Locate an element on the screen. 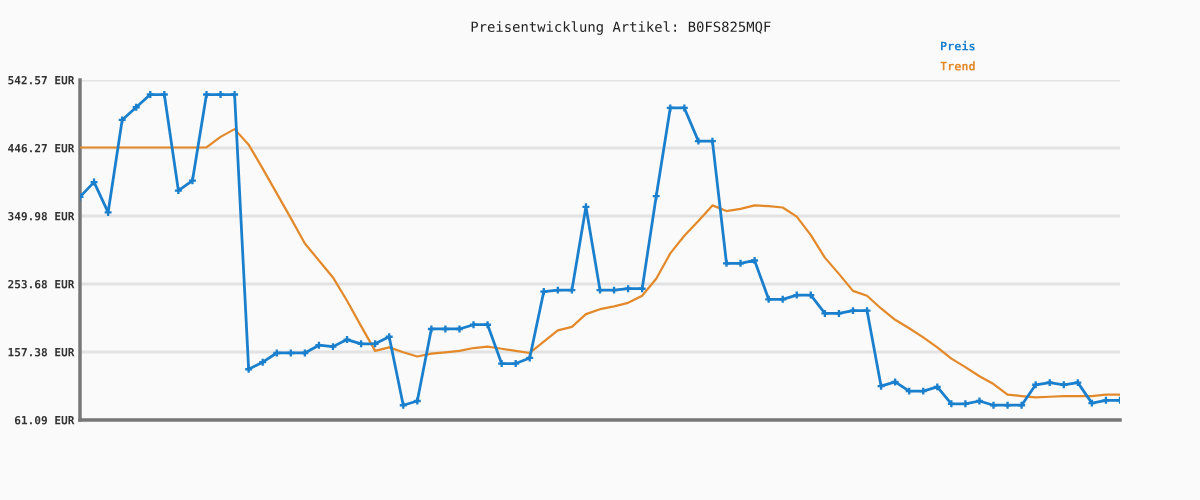  y-tick-label: 61.09 EUR is located at coordinates (44, 420).